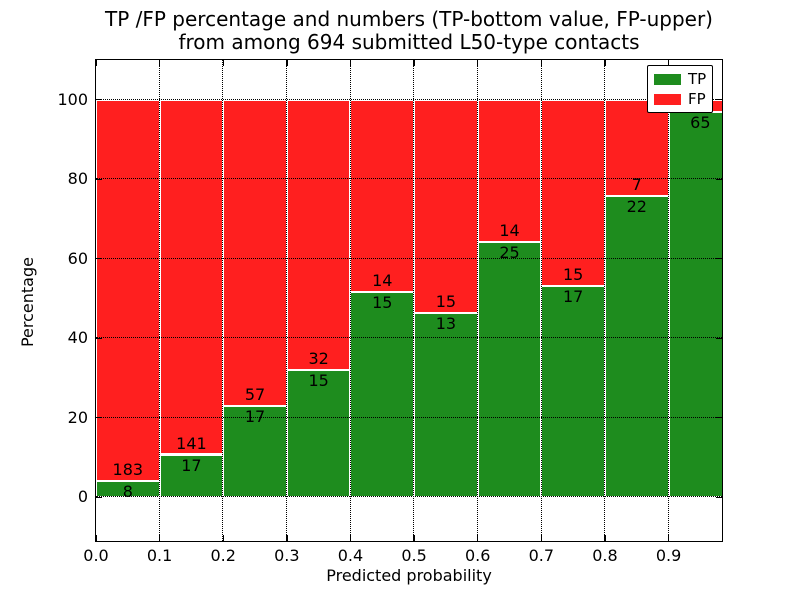  Describe the element at coordinates (414, 555) in the screenshot. I see `x-tick-label: 0.5` at that location.